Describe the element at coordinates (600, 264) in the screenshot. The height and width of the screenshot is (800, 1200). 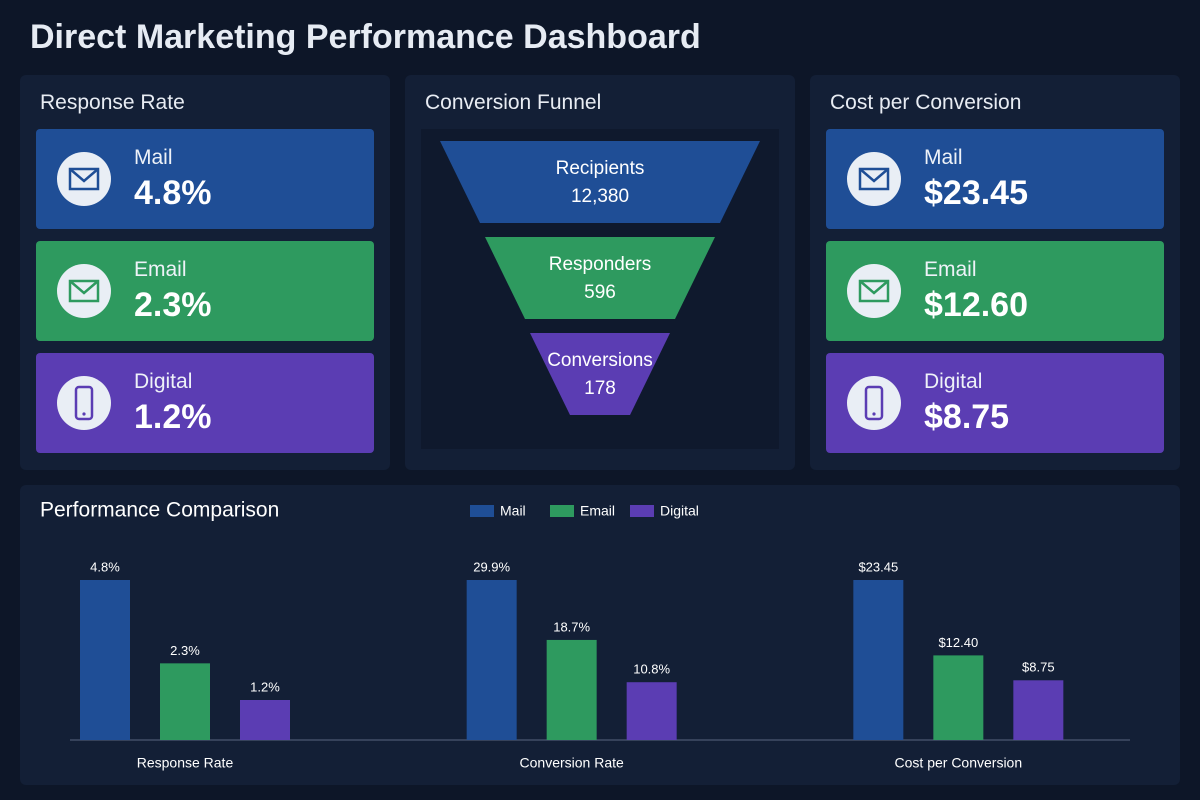
I see `stage-label: Responders` at that location.